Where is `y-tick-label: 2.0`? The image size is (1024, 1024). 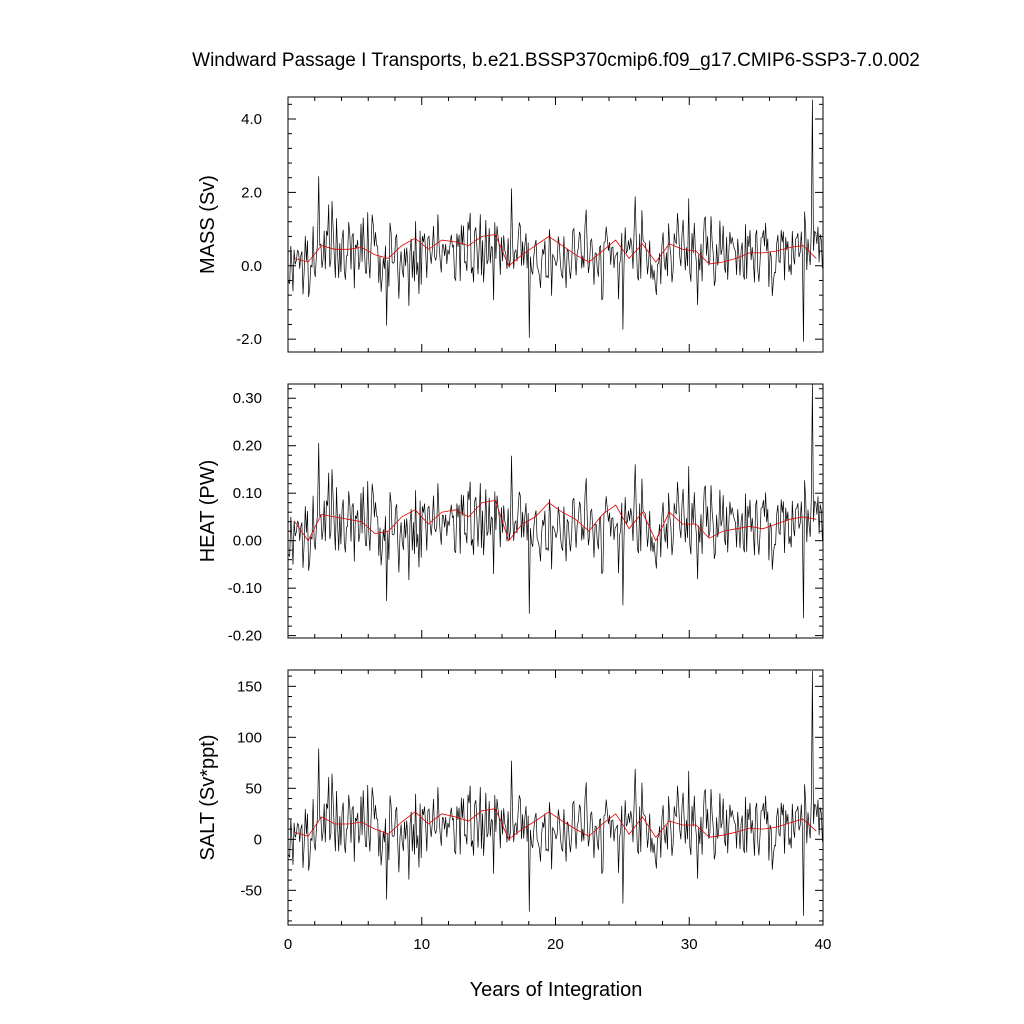 y-tick-label: 2.0 is located at coordinates (251, 192).